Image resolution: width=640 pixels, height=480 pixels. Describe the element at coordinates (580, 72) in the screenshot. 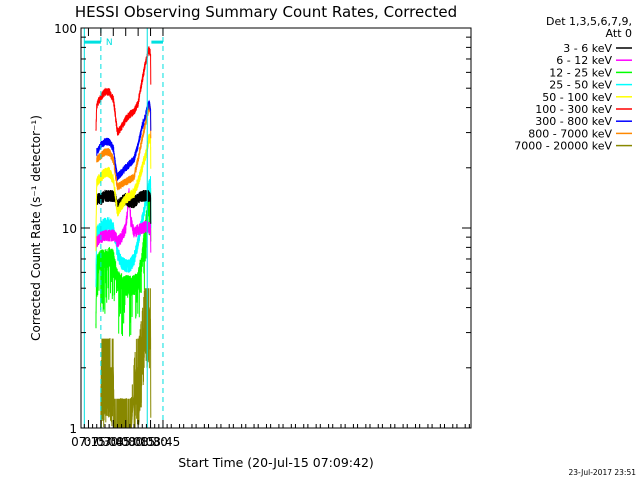

I see `legend-label-12-25-kev: 12 - 25 keV` at that location.